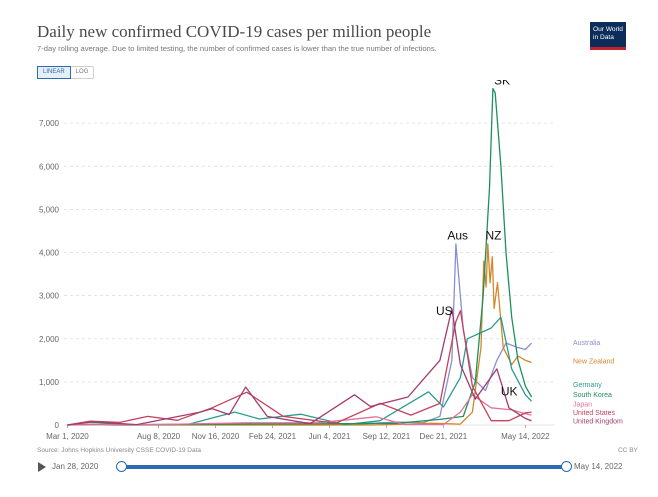  Describe the element at coordinates (594, 413) in the screenshot. I see `legend-label-united_states: United States` at that location.